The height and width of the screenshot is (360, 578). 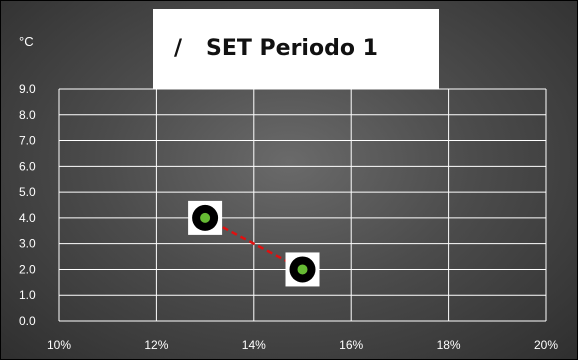 What do you see at coordinates (27, 205) in the screenshot?
I see `y-tick-labels: 0.0 1.0 2.0 3.0 4.0 5.0 6.0 7.0 8.0 9.0` at bounding box center [27, 205].